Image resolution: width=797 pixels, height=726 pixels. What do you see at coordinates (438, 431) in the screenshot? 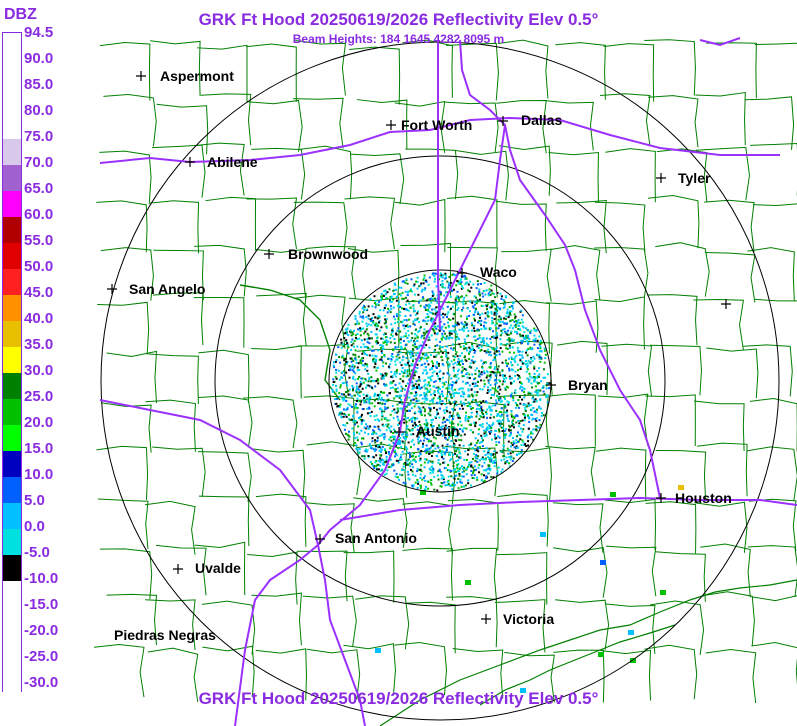
I see `city-label: Austin` at bounding box center [438, 431].